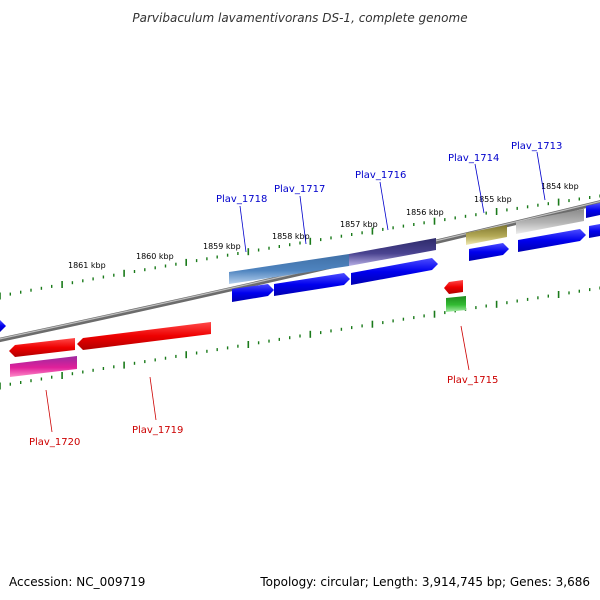  What do you see at coordinates (291, 236) in the screenshot?
I see `scale-label-1858: 1858 kbp` at bounding box center [291, 236].